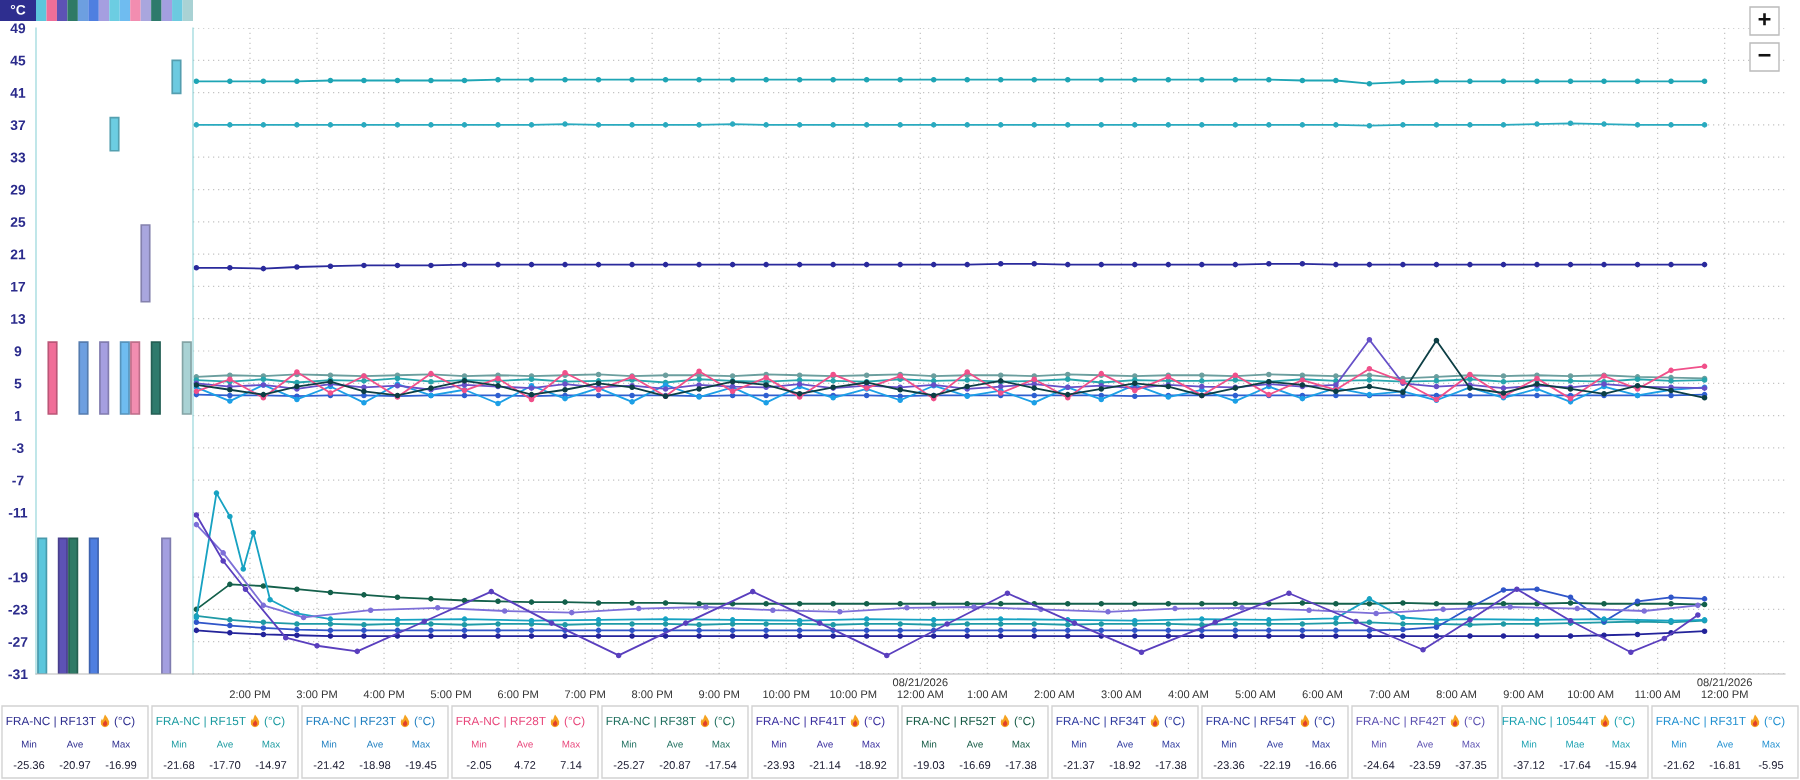 The image size is (1800, 780). What do you see at coordinates (1188, 694) in the screenshot?
I see `x-tick-label: 4:00 AM` at bounding box center [1188, 694].